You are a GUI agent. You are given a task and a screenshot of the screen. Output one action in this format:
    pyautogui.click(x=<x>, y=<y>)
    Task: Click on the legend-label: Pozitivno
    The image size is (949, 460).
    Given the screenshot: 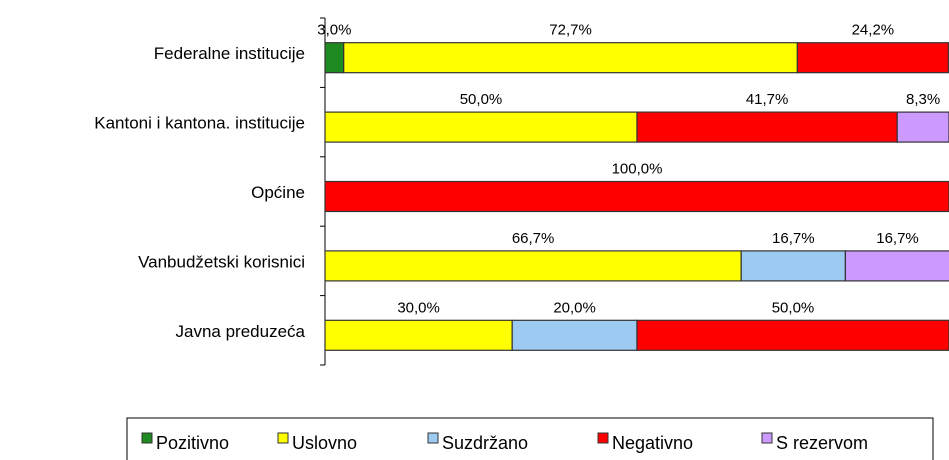 What is the action you would take?
    pyautogui.click(x=192, y=443)
    